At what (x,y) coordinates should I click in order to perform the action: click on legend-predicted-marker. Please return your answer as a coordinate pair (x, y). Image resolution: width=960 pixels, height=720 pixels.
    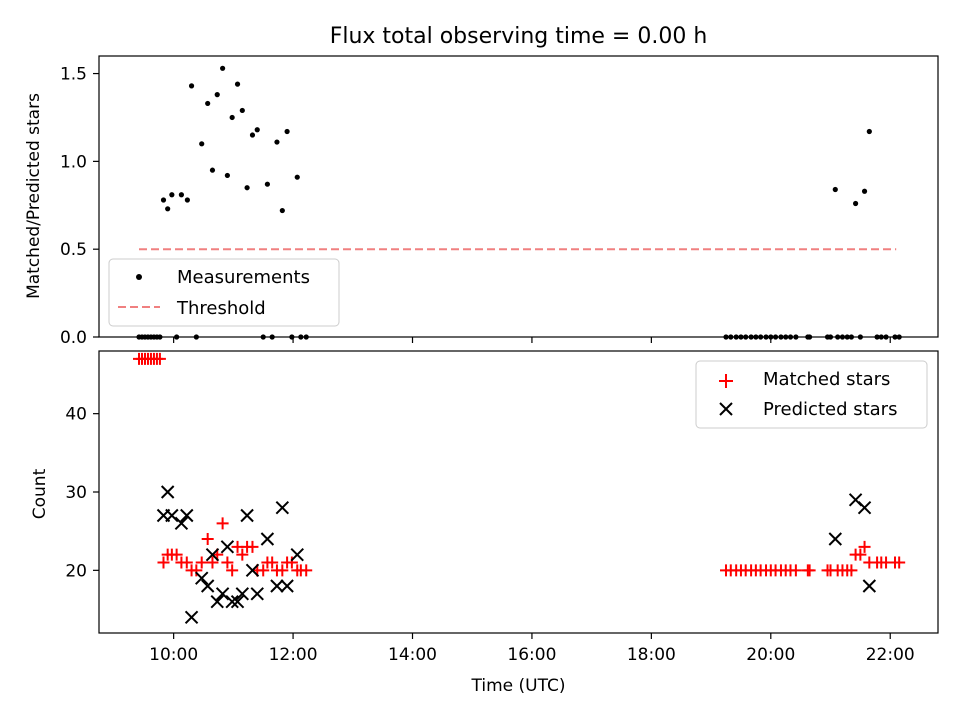
    Looking at the image, I should click on (726, 409).